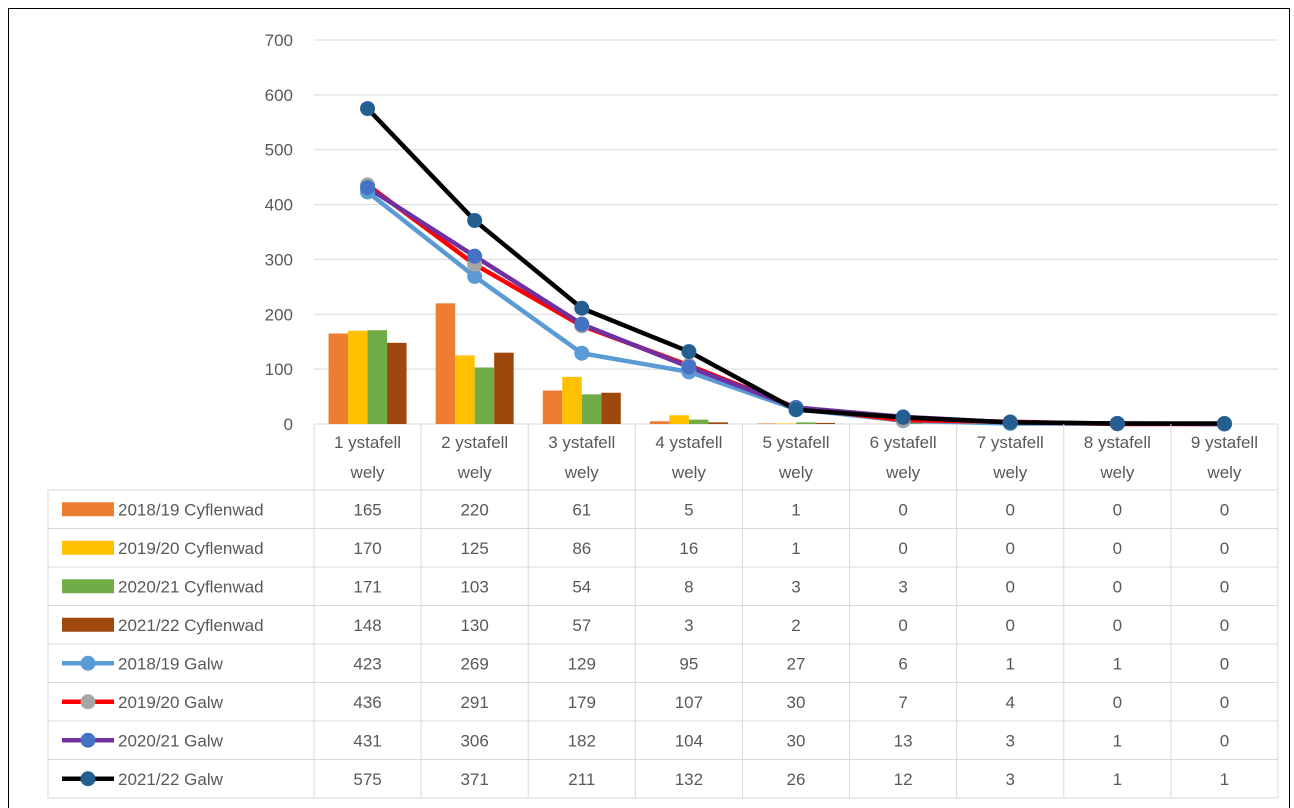  Describe the element at coordinates (367, 548) in the screenshot. I see `table-value: 170` at that location.